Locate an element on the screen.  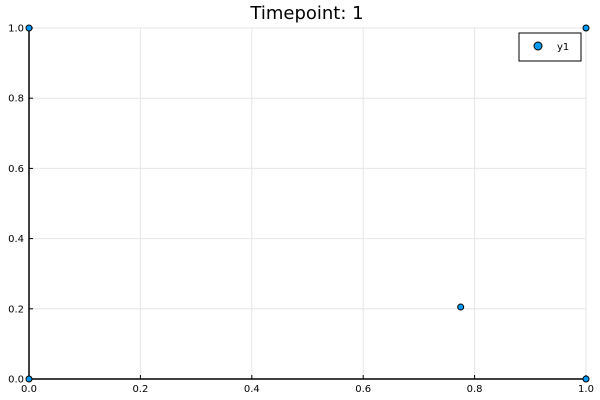
y-tick-label-3: 0.6 is located at coordinates (16, 169).